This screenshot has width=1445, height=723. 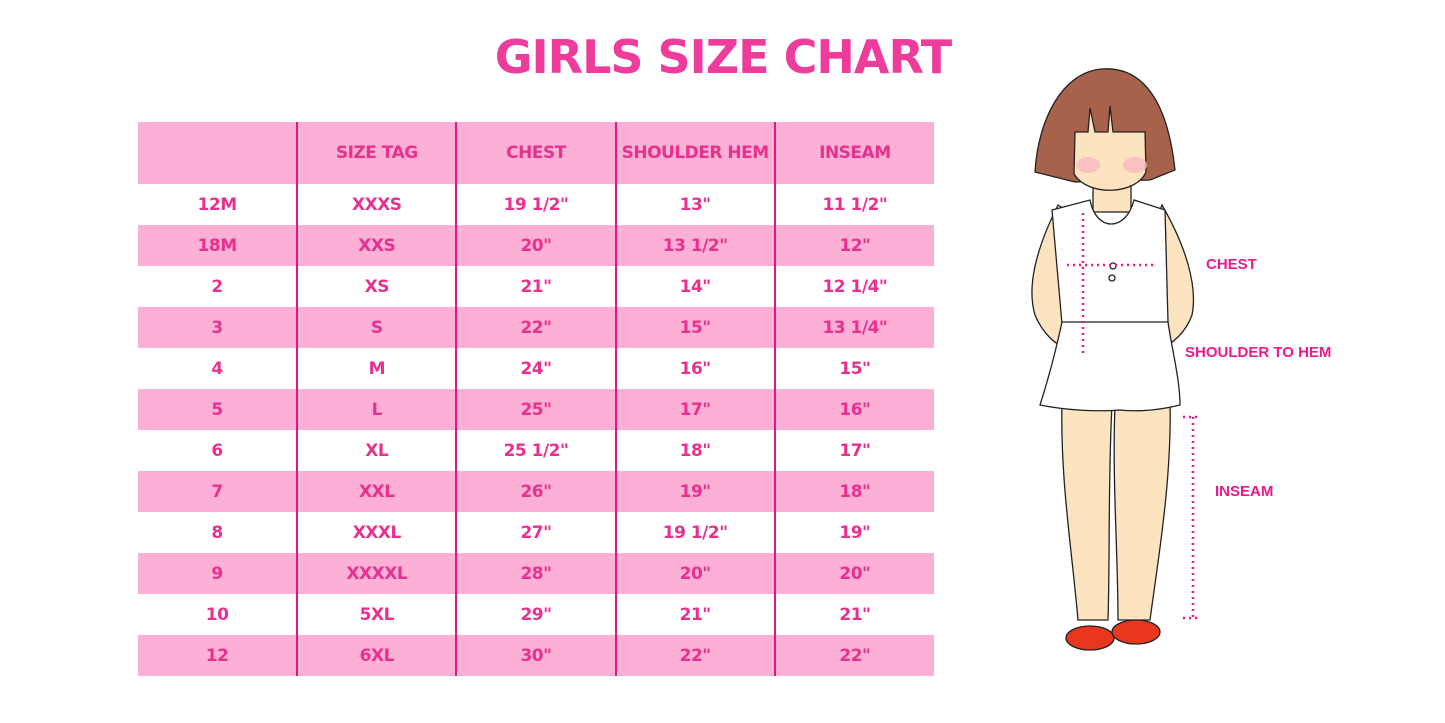 What do you see at coordinates (376, 368) in the screenshot?
I see `table-cell: M` at bounding box center [376, 368].